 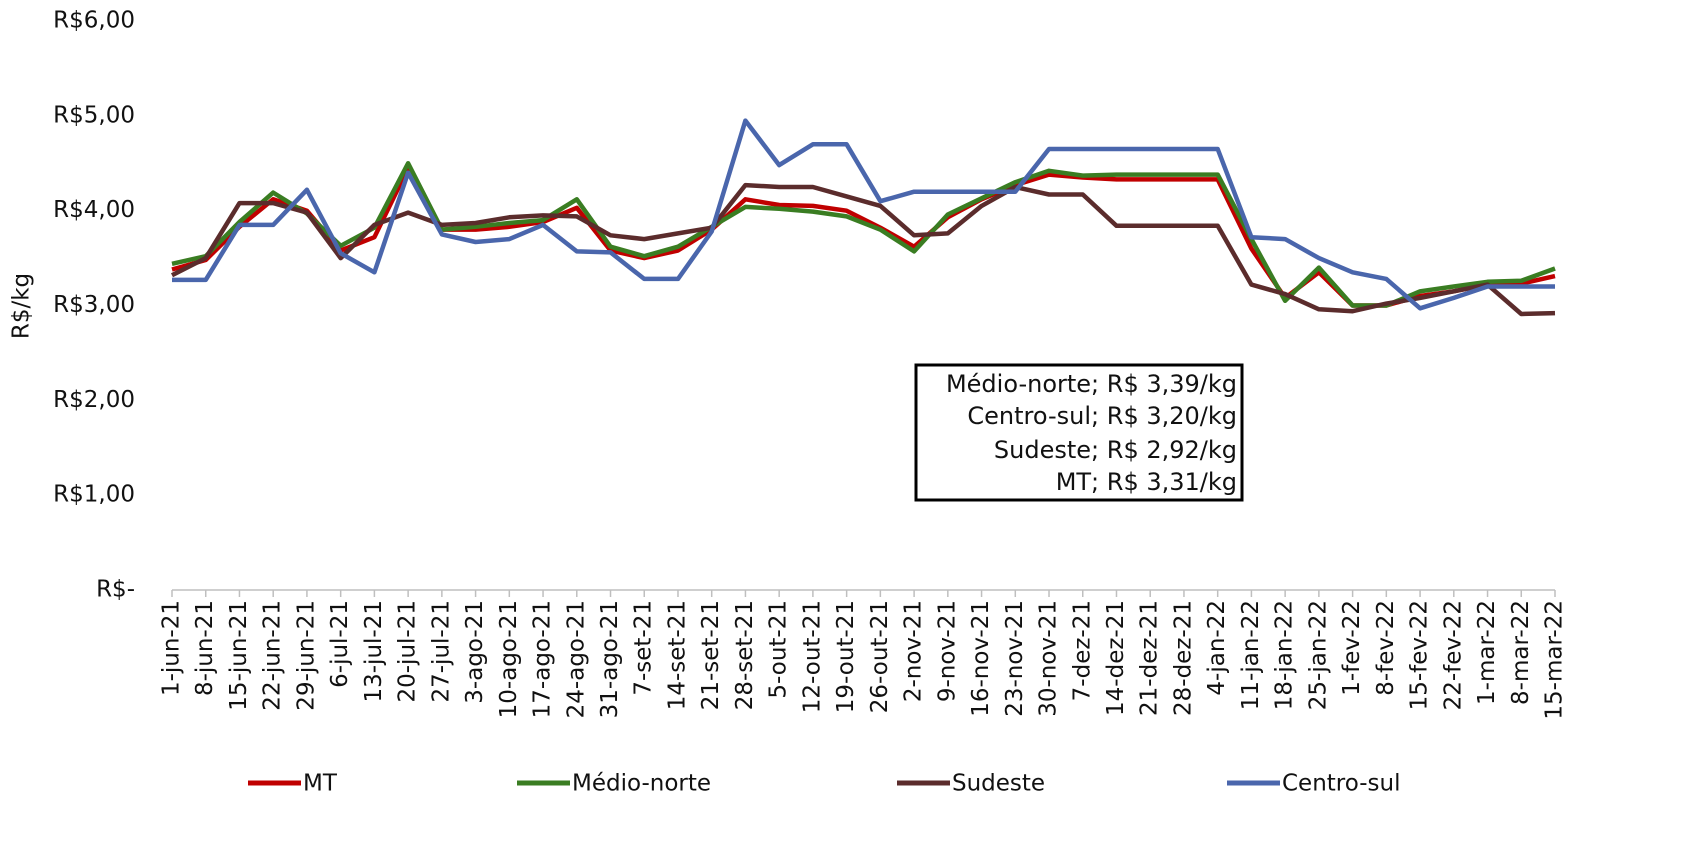 I want to click on legend-label: MT, so click(x=320, y=784).